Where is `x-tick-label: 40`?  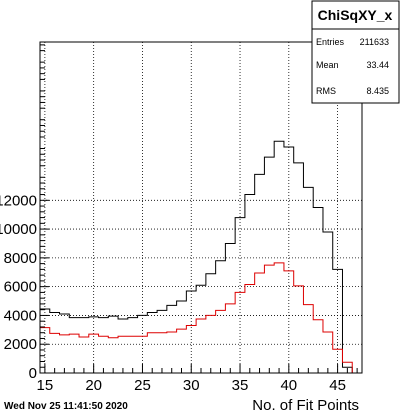 x-tick-label: 40 is located at coordinates (288, 385).